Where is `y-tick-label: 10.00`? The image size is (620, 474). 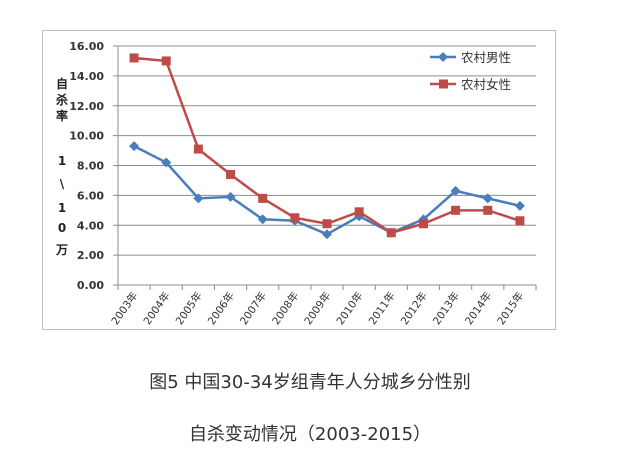
y-tick-label: 10.00 is located at coordinates (86, 136).